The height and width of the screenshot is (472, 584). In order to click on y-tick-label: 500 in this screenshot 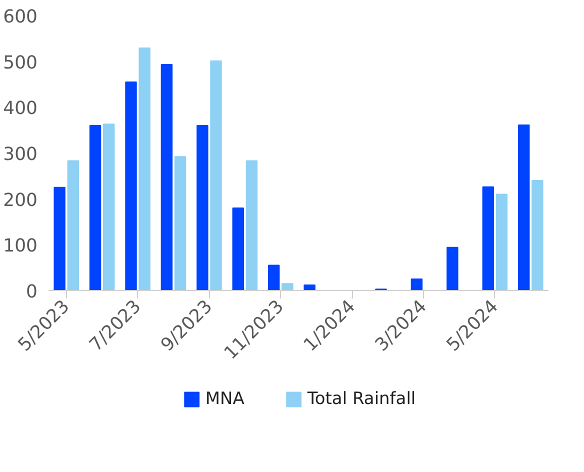, I will do `click(20, 63)`.